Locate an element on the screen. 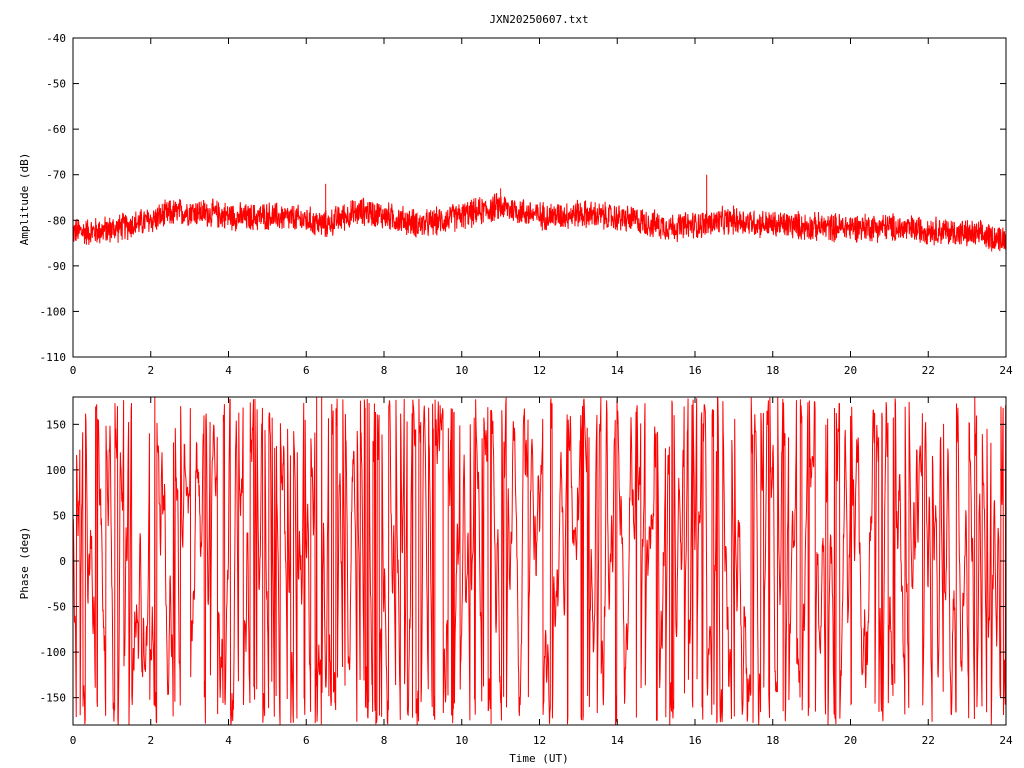 The height and width of the screenshot is (768, 1024). amplitude-series is located at coordinates (539, 213).